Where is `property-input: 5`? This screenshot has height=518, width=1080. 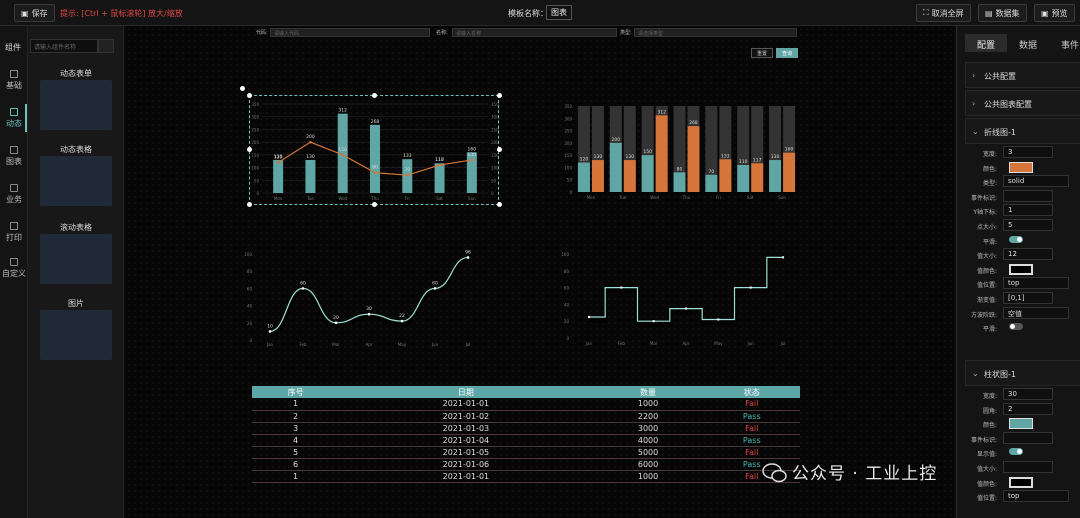
property-input: 5 is located at coordinates (1028, 225).